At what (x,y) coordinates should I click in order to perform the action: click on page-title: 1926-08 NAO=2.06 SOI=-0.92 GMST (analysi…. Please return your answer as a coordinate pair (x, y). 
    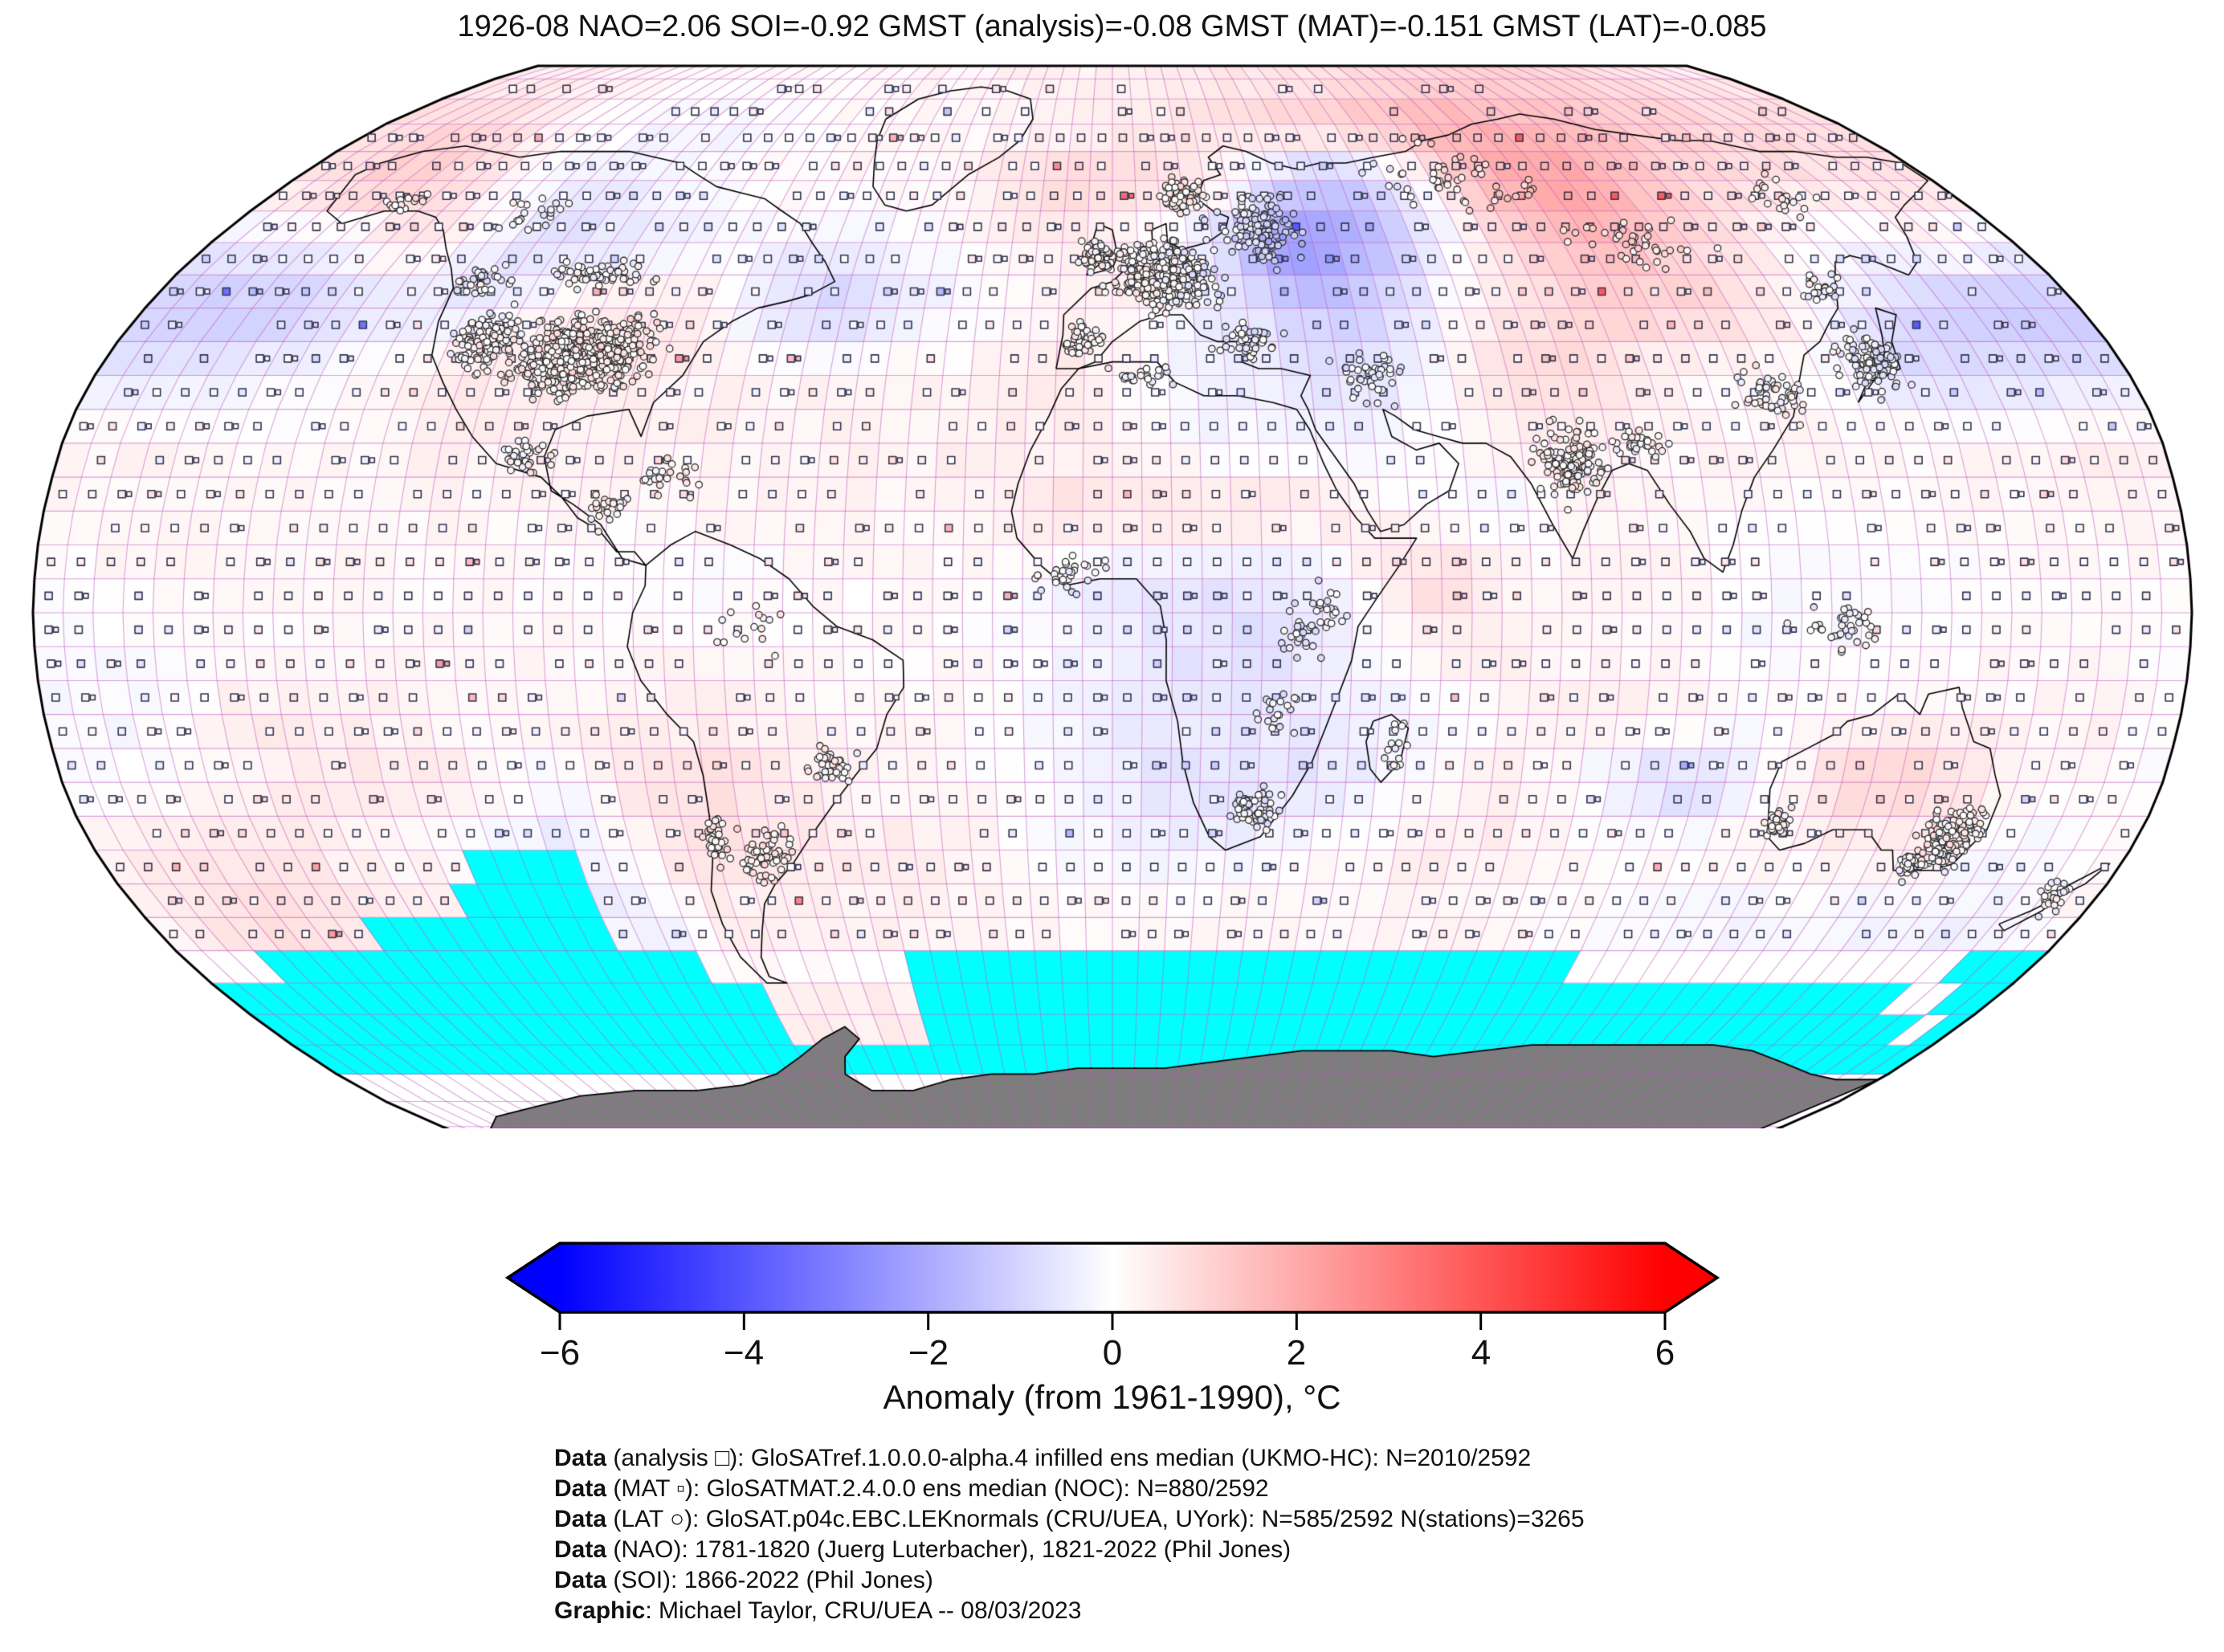
    Looking at the image, I should click on (1112, 26).